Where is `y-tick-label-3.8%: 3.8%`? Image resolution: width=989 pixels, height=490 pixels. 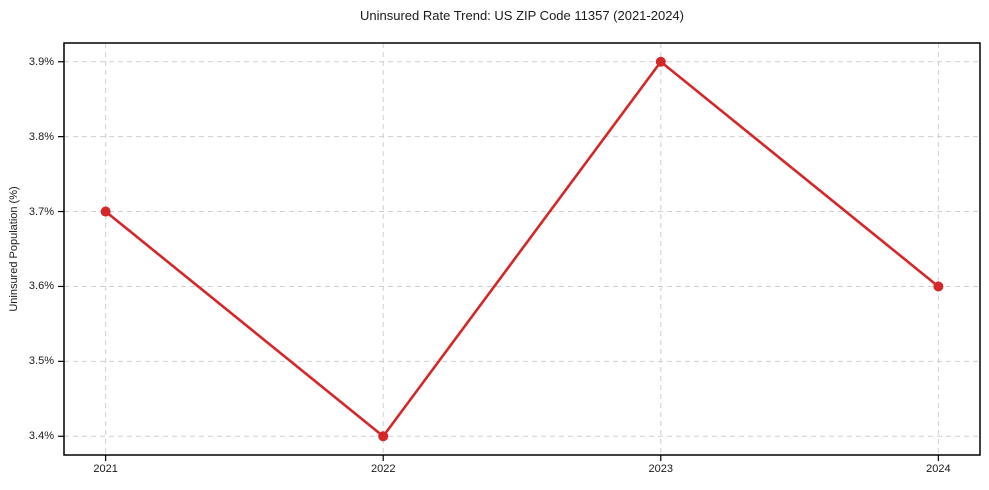
y-tick-label-3.8%: 3.8% is located at coordinates (41, 136).